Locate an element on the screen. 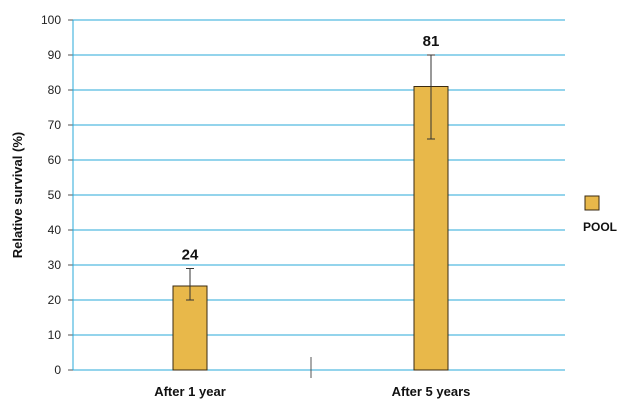 The height and width of the screenshot is (403, 635). x-category-label-2: After 5 years is located at coordinates (431, 391).